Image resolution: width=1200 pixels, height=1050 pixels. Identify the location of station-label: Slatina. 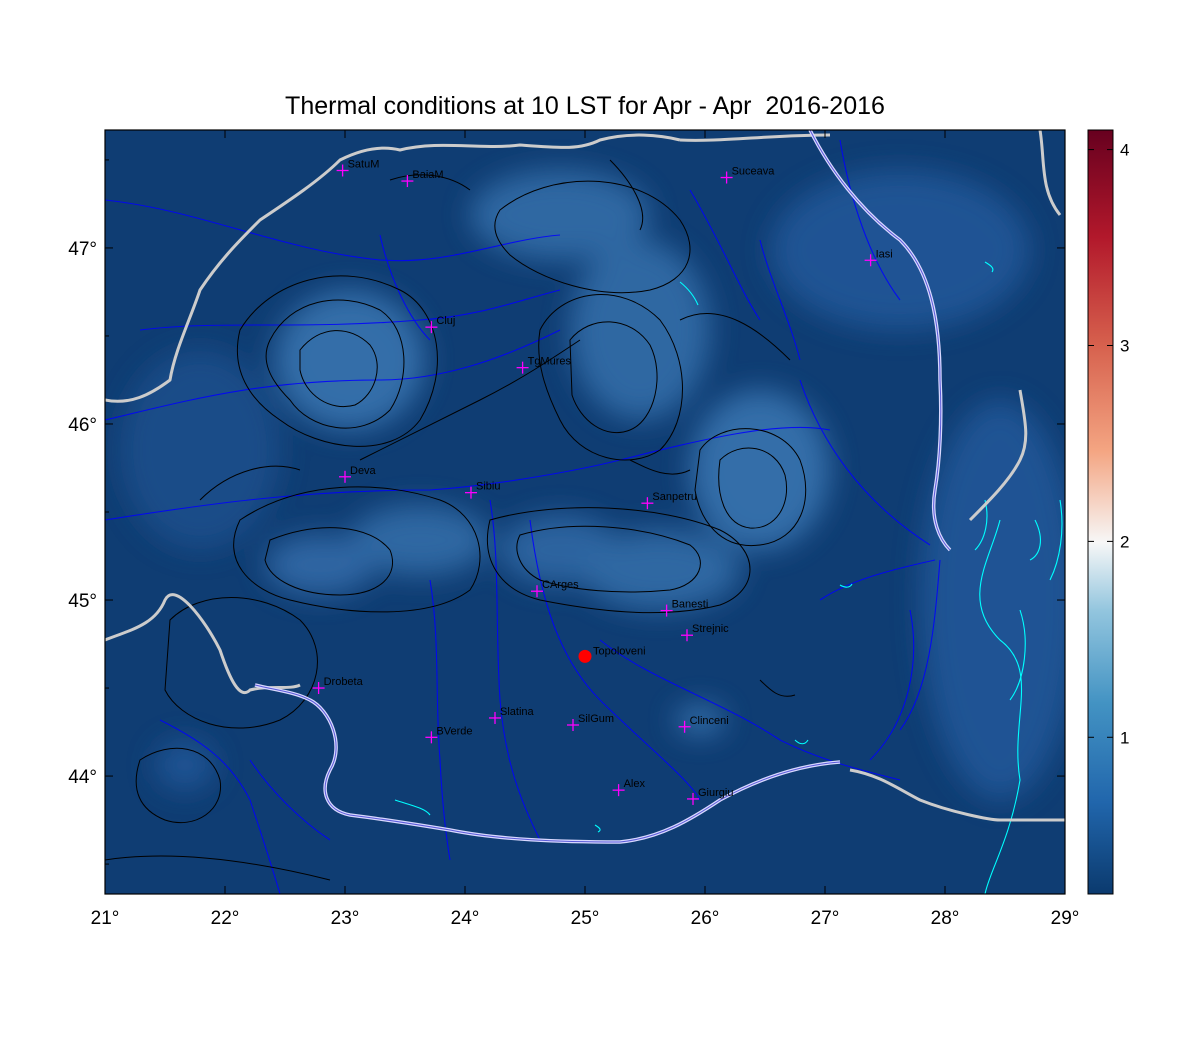
(517, 712).